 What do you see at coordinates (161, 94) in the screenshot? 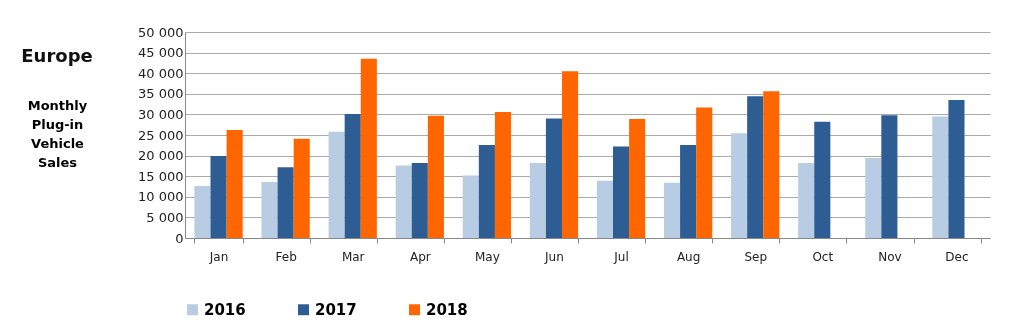
I see `y-tick-label: 35 000` at bounding box center [161, 94].